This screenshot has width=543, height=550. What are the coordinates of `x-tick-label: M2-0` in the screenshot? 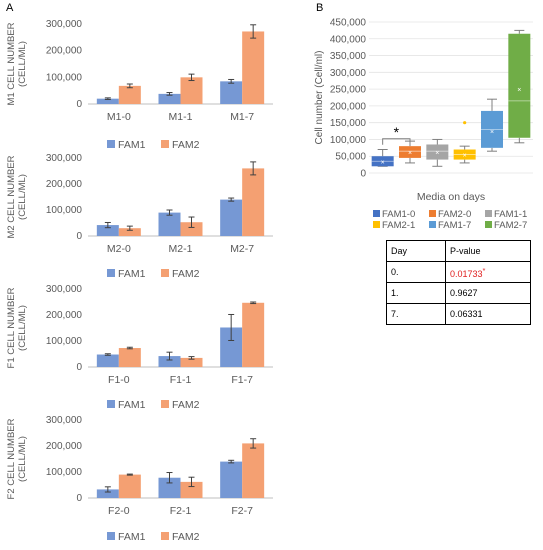 It's located at (119, 249).